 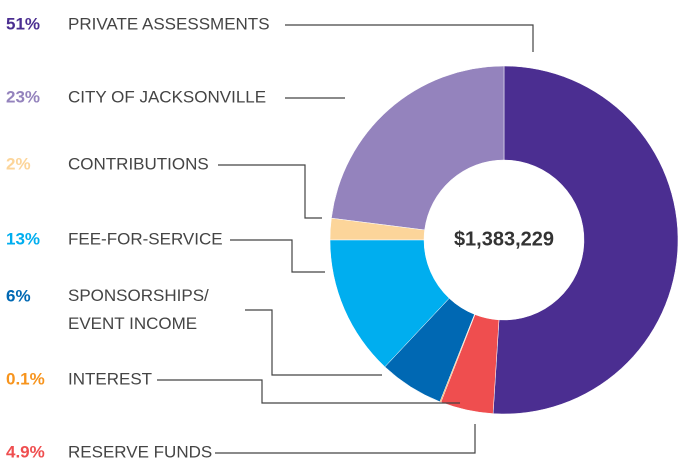 What do you see at coordinates (167, 96) in the screenshot?
I see `category-label: CITY OF JACKSONVILLE` at bounding box center [167, 96].